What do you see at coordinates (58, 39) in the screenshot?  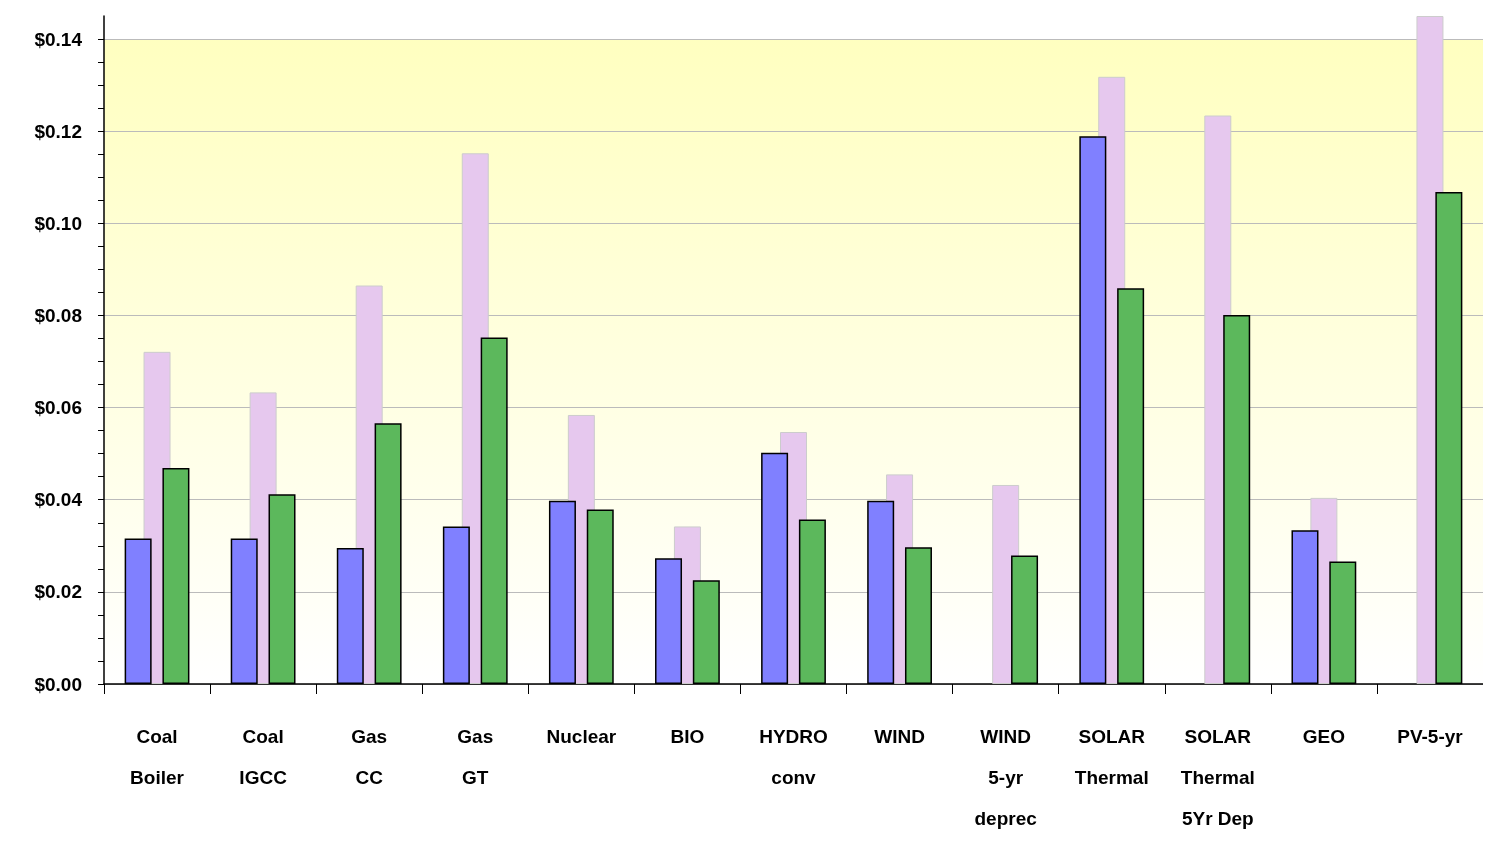 I see `y-tick-label: $0.14` at bounding box center [58, 39].